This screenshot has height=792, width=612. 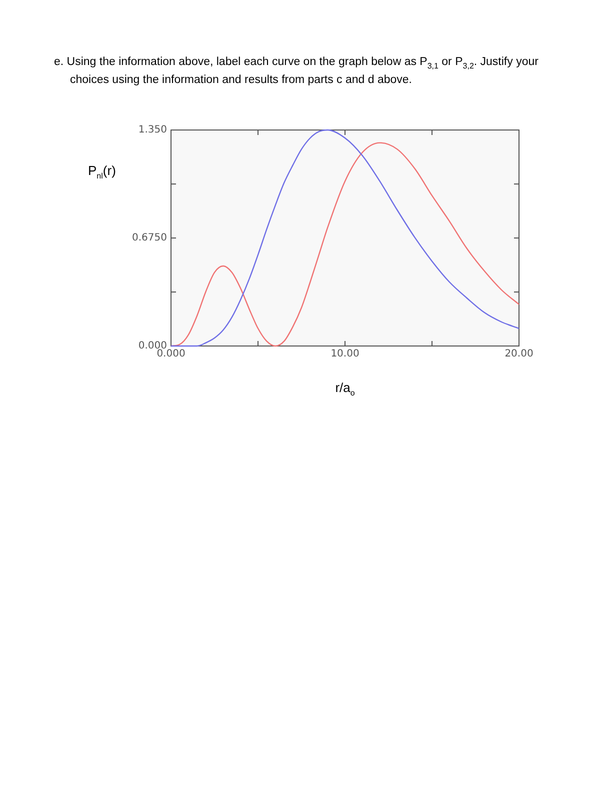 What do you see at coordinates (296, 71) in the screenshot?
I see `chart-title: e. Using the information above, label each curve on the graph below as P$_{3,1}$ or P$_{3,2}$. Justify your choices using the information and results from parts c and d above.` at bounding box center [296, 71].